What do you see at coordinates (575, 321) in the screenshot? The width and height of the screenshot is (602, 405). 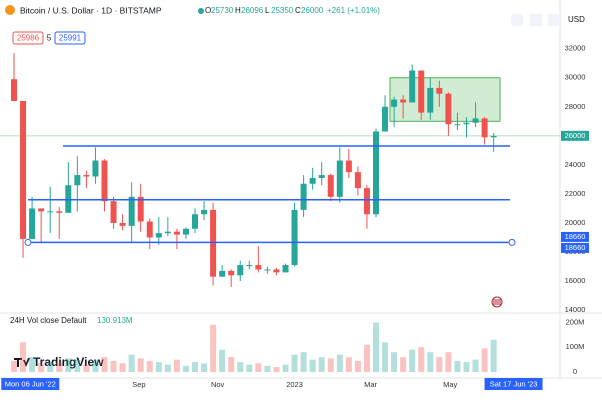 I see `volume-tick-label: 200M` at bounding box center [575, 321].